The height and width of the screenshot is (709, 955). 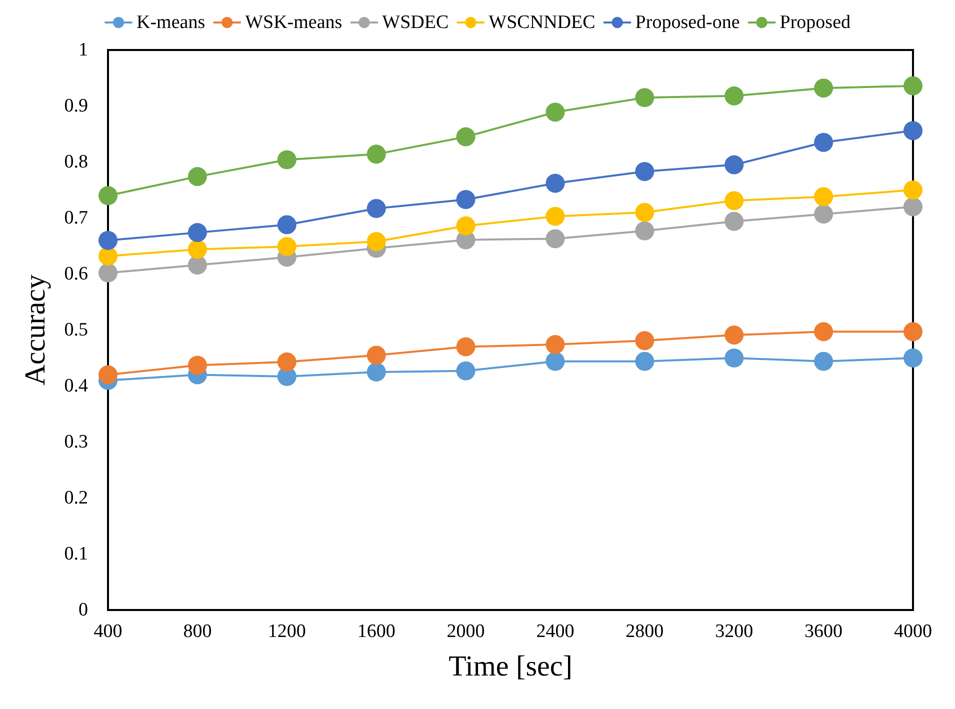 I want to click on y-tick-label: 0, so click(x=83, y=610).